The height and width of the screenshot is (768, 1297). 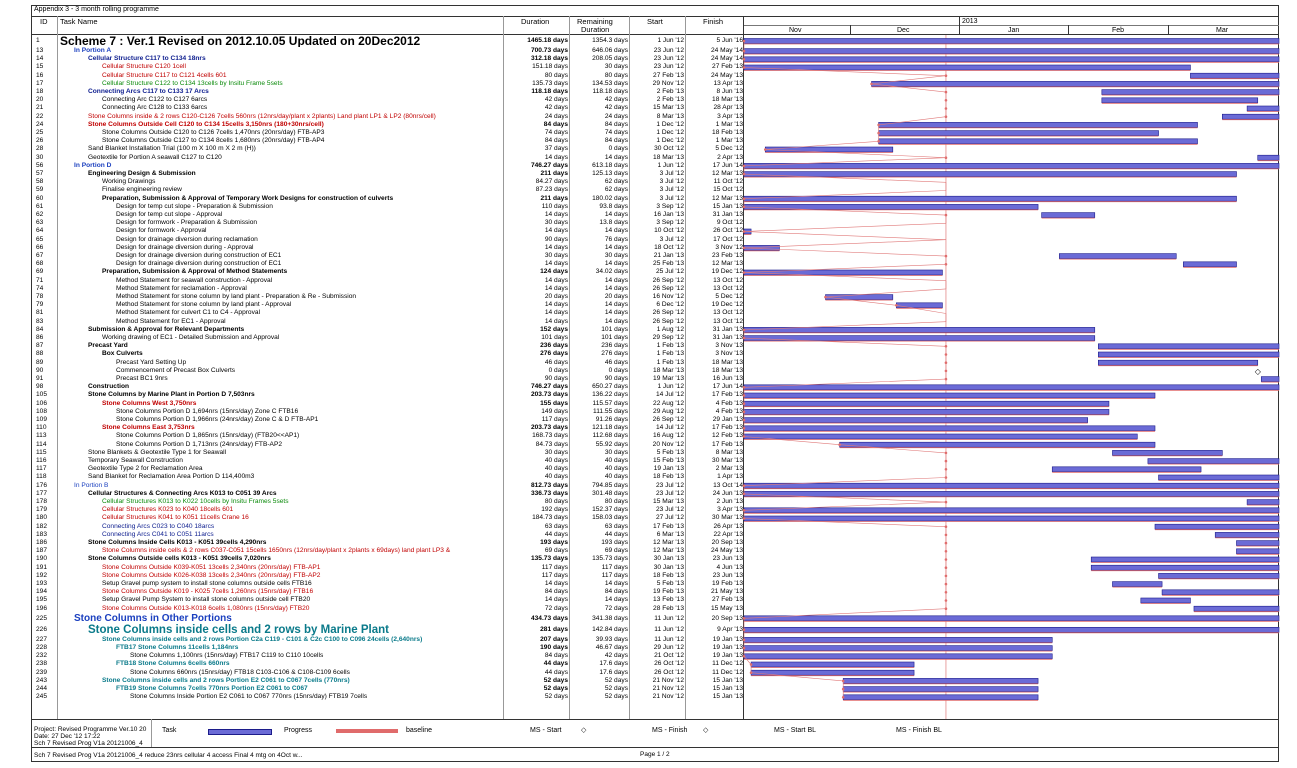 I want to click on task-name: Connecting Arcs C023 to C040 18arcs, so click(x=158, y=526).